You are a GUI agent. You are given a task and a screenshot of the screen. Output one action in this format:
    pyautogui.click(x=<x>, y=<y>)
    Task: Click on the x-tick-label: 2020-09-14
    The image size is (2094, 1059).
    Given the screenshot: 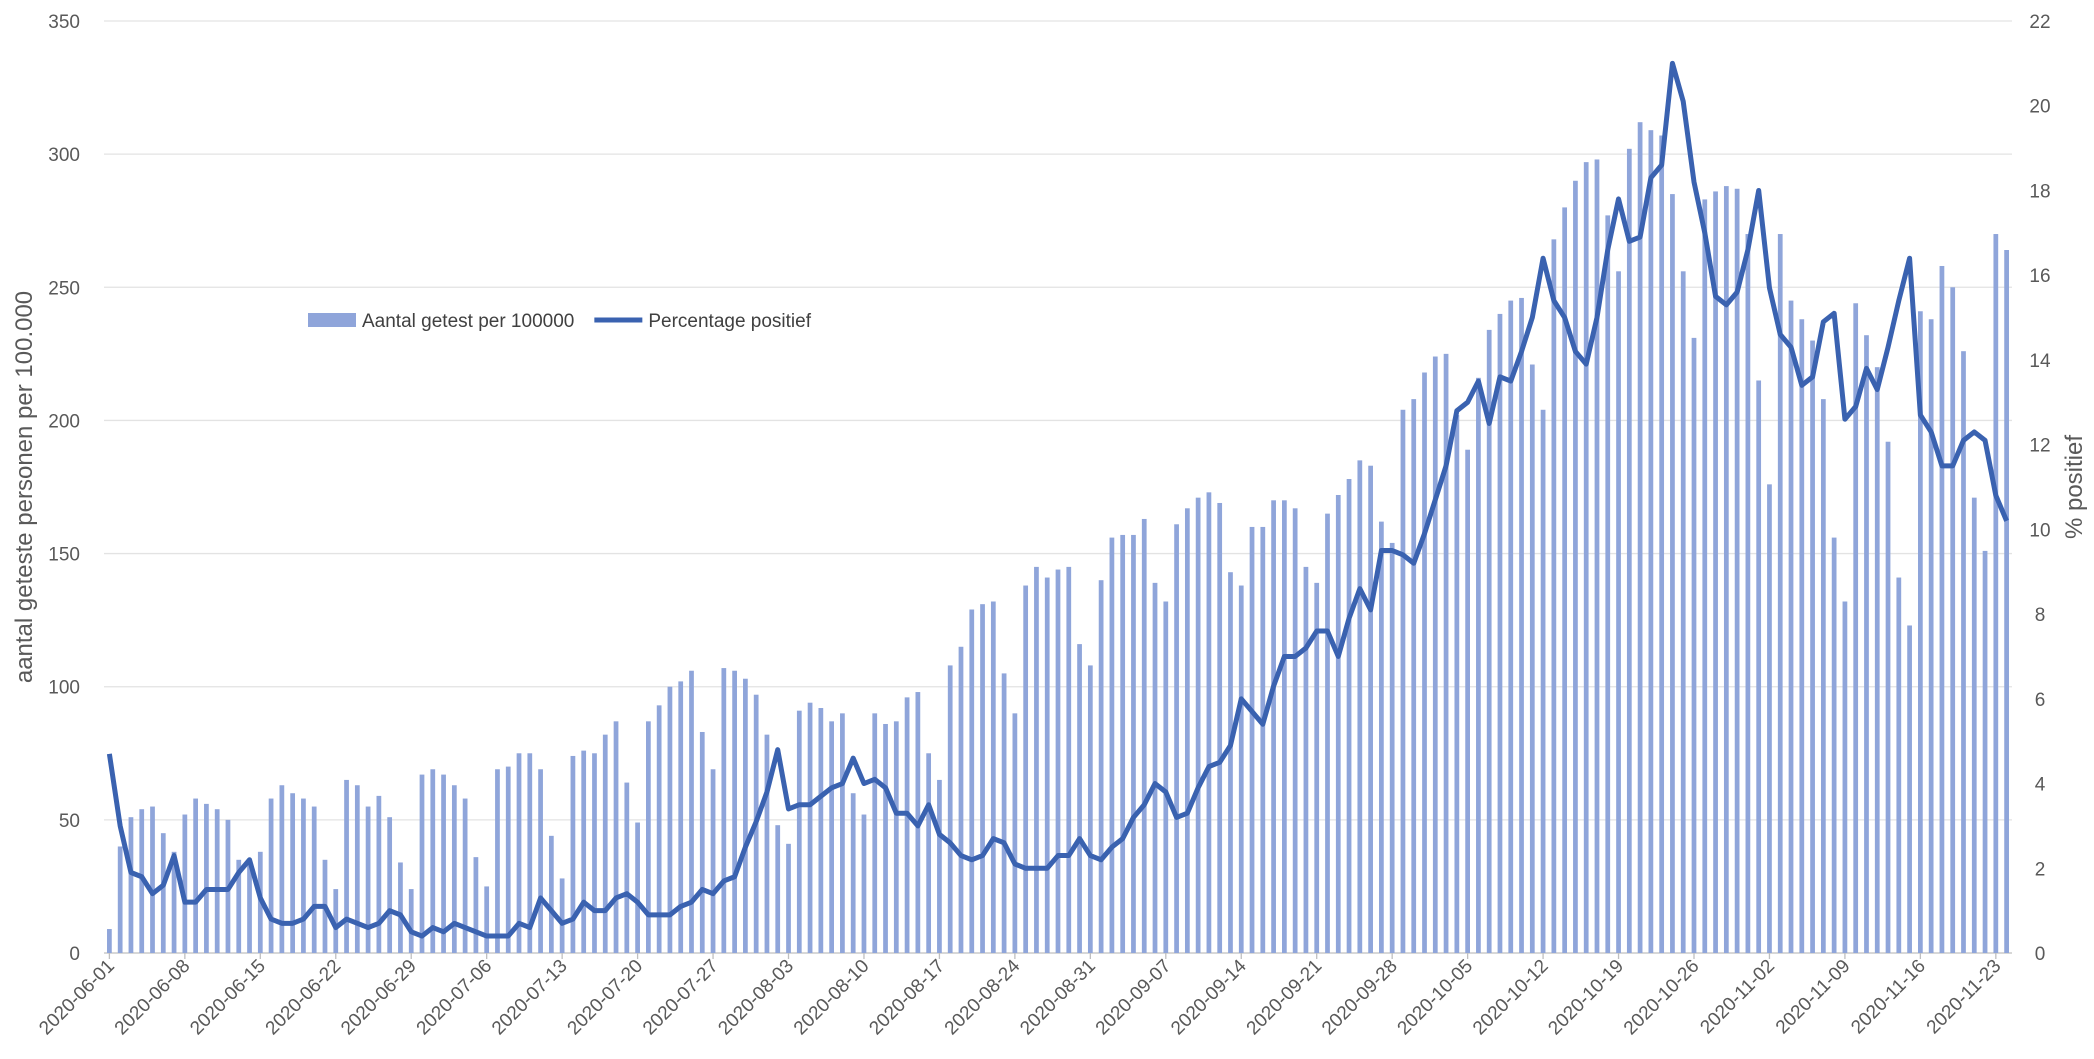 What is the action you would take?
    pyautogui.click(x=1209, y=997)
    